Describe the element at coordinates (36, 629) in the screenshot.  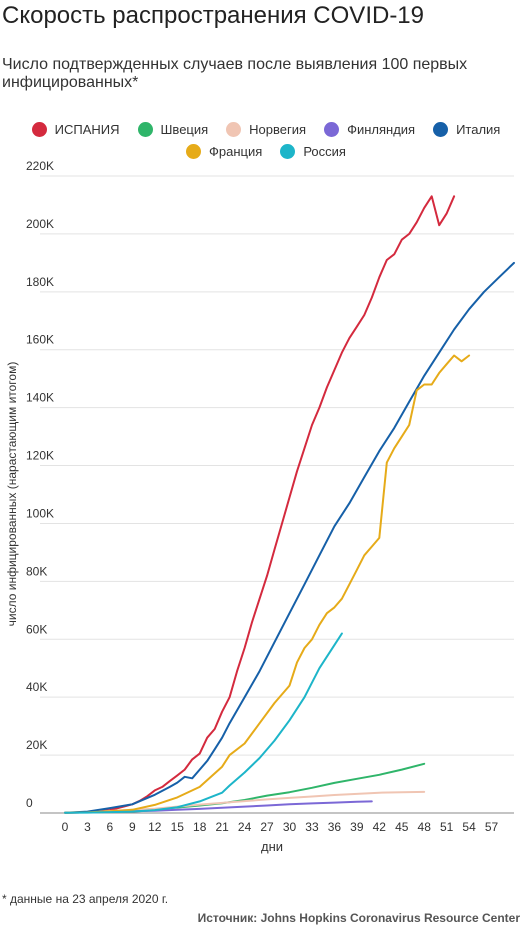
I see `y-tick-label: 60K` at that location.